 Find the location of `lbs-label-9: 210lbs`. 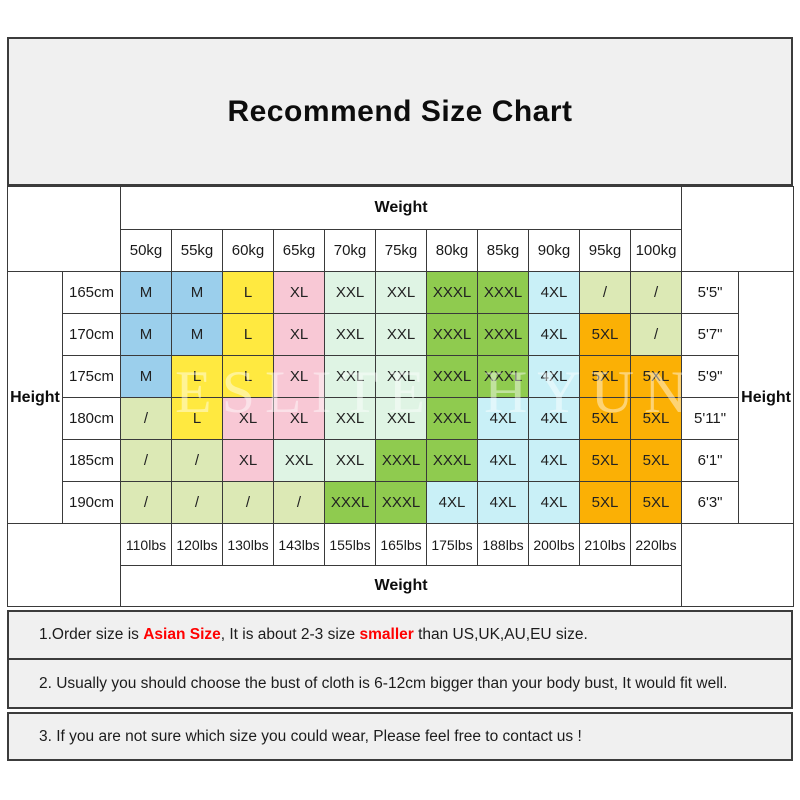

lbs-label-9: 210lbs is located at coordinates (605, 544).